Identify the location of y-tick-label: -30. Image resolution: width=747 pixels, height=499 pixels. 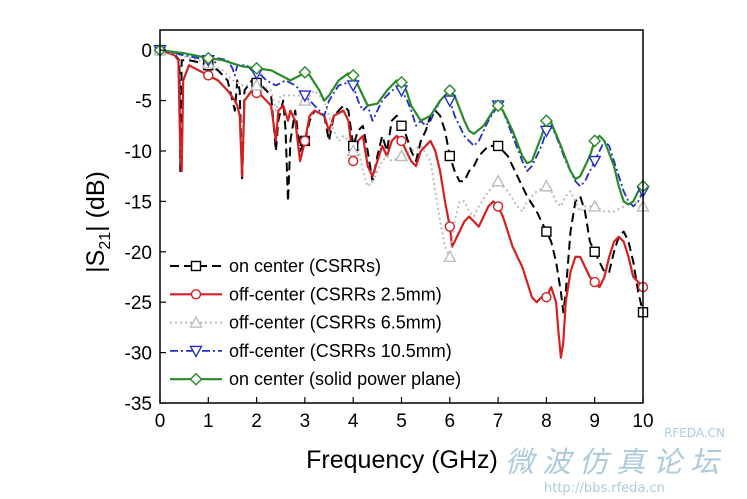
(138, 354).